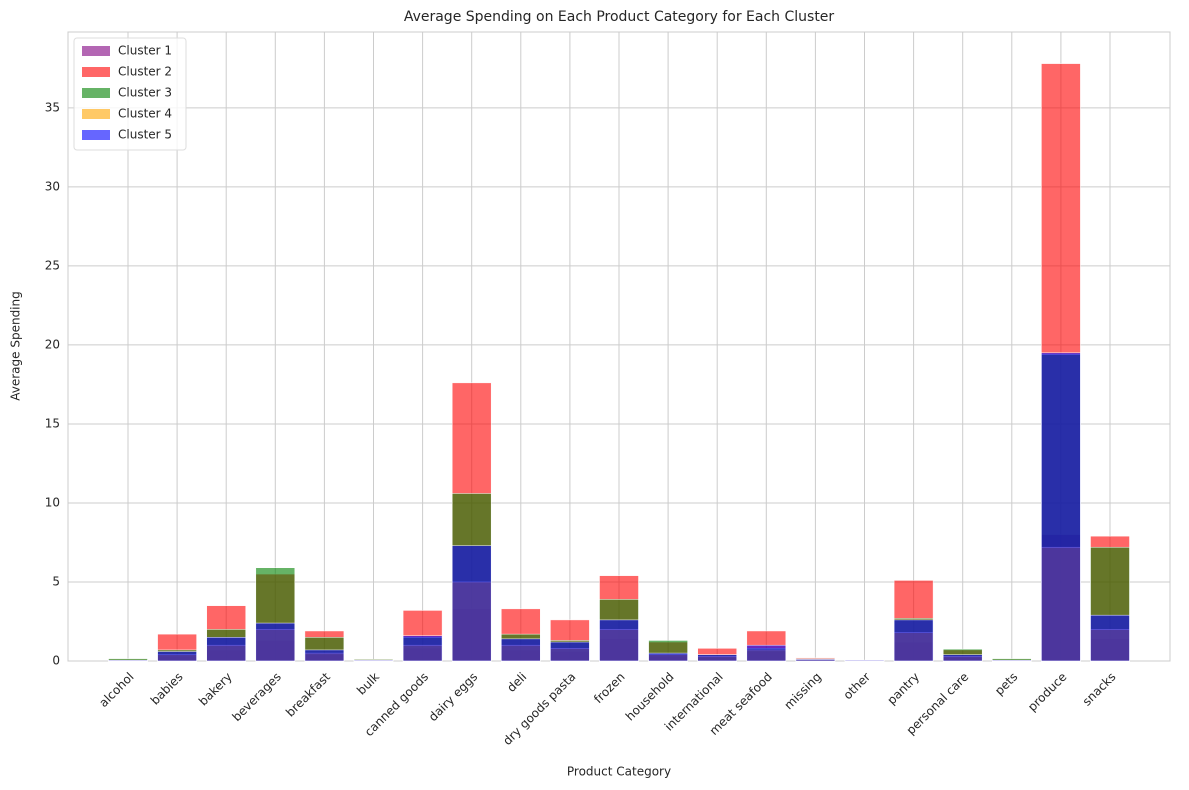  Describe the element at coordinates (453, 697) in the screenshot. I see `x-tick-label: dairy eggs` at that location.